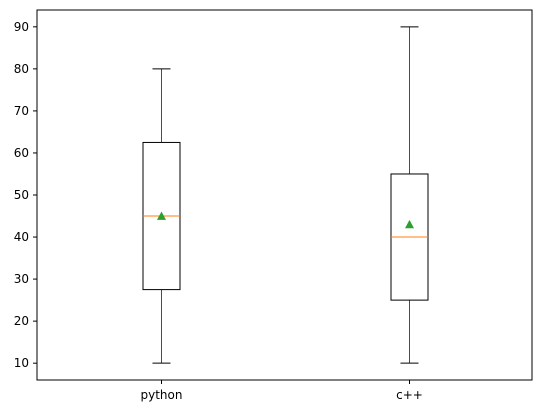 This screenshot has width=543, height=413. I want to click on y-tick-label: 30, so click(21, 279).